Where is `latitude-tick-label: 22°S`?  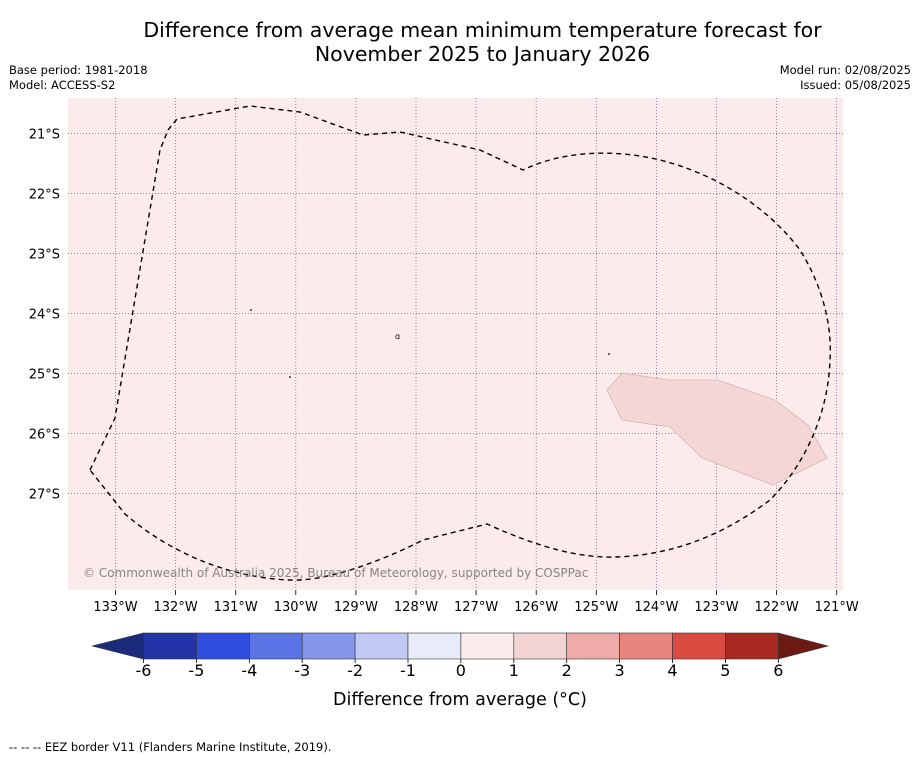 latitude-tick-label: 22°S is located at coordinates (44, 195).